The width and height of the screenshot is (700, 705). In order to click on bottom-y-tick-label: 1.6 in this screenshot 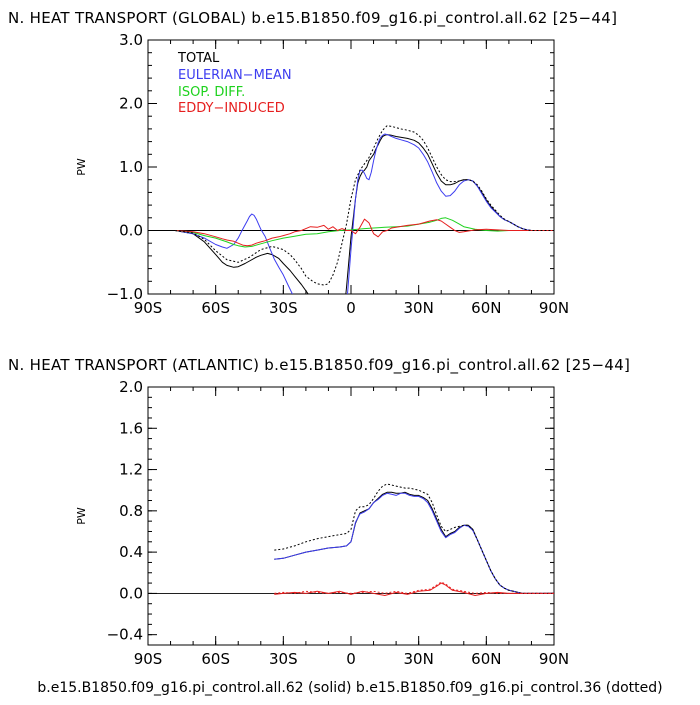, I will do `click(131, 428)`.